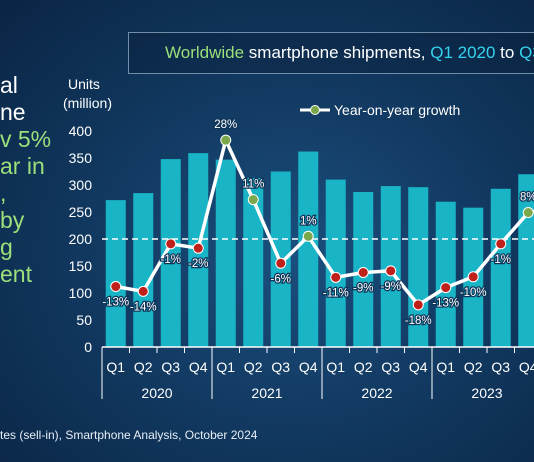 This screenshot has width=534, height=462. Describe the element at coordinates (266, 393) in the screenshot. I see `year-label: 2021` at that location.